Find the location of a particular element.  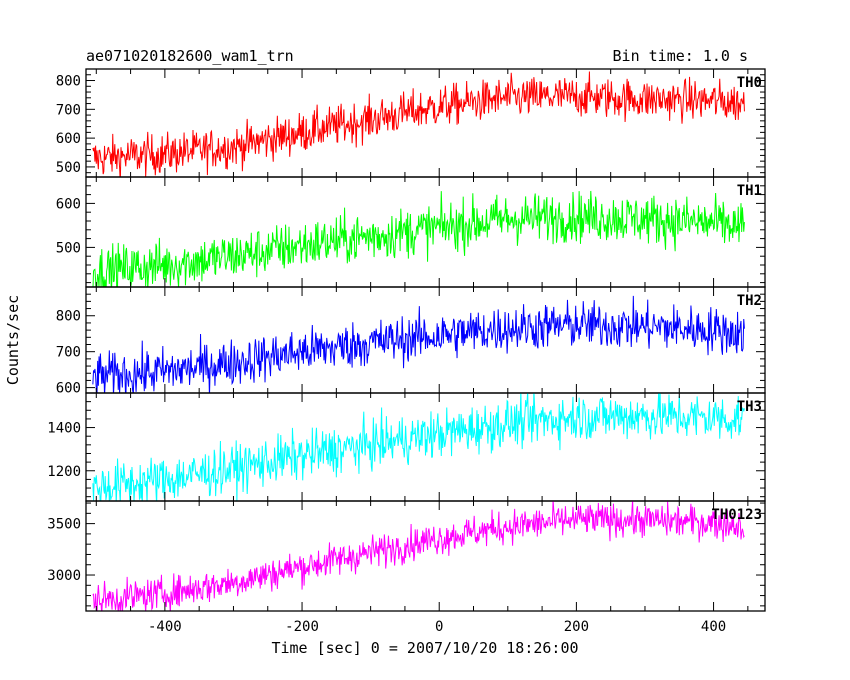

panel-th2: 600 700 800 TH2 is located at coordinates (411, 341).